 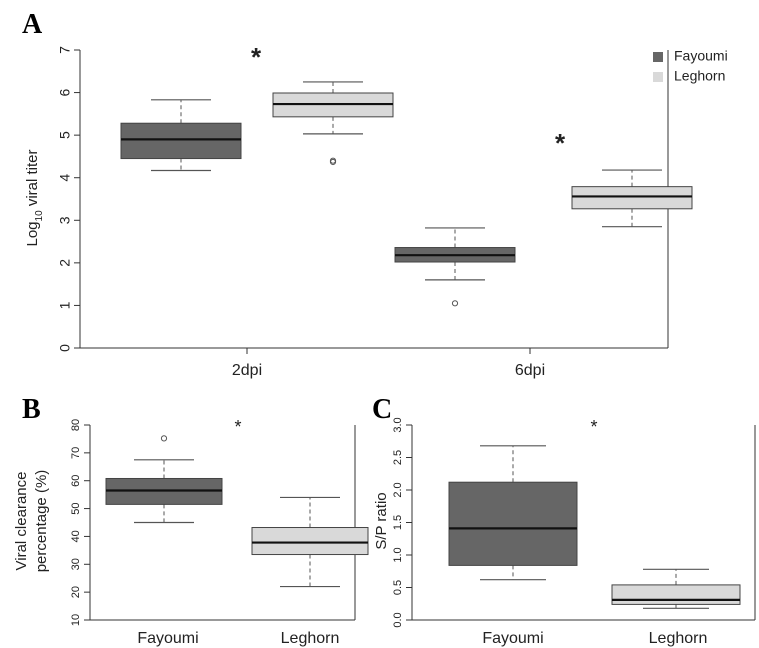 I want to click on panel-a-y-label-rest: viral titer, so click(x=32, y=179).